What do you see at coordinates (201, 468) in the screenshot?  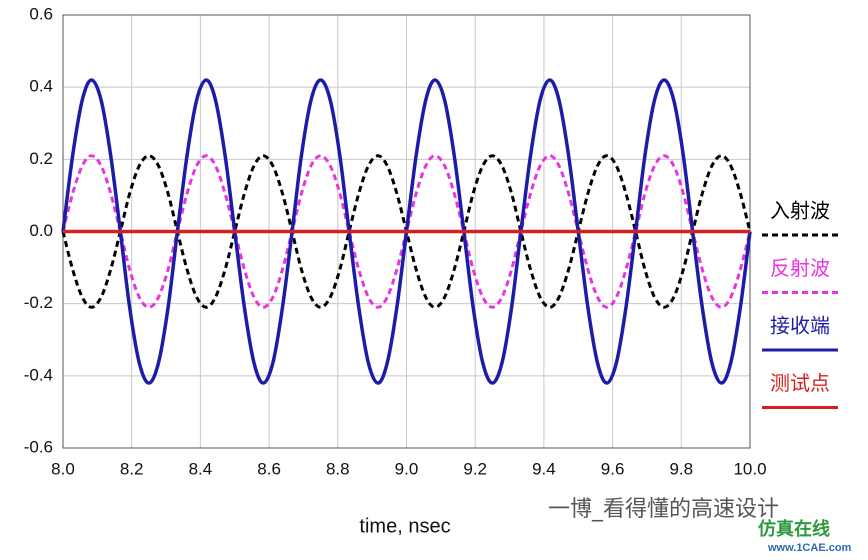 I see `x-tick-label: 8.4` at bounding box center [201, 468].